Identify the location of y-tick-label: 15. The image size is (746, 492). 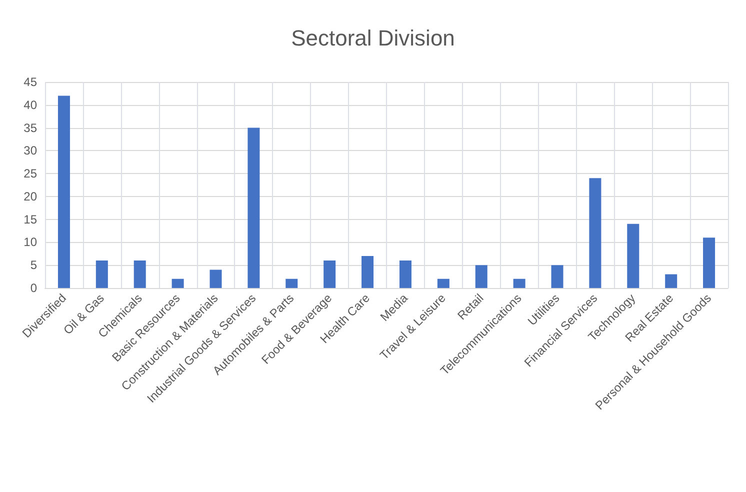
(31, 219).